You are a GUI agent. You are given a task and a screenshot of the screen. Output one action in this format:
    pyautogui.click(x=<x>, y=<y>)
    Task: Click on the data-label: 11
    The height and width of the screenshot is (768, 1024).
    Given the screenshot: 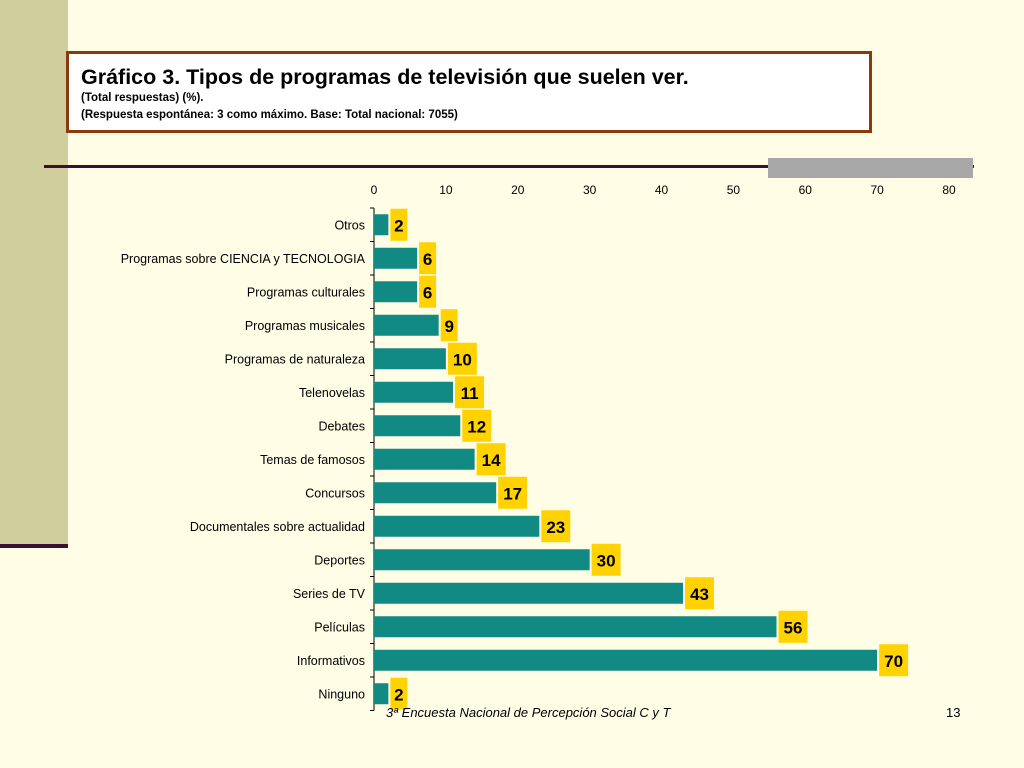 What is the action you would take?
    pyautogui.click(x=470, y=393)
    